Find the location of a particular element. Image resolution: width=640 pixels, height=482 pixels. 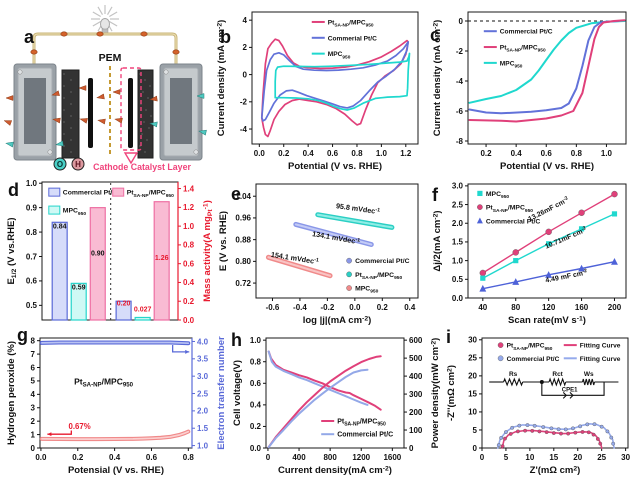

panel-letter-e: e is located at coordinates (236, 194).